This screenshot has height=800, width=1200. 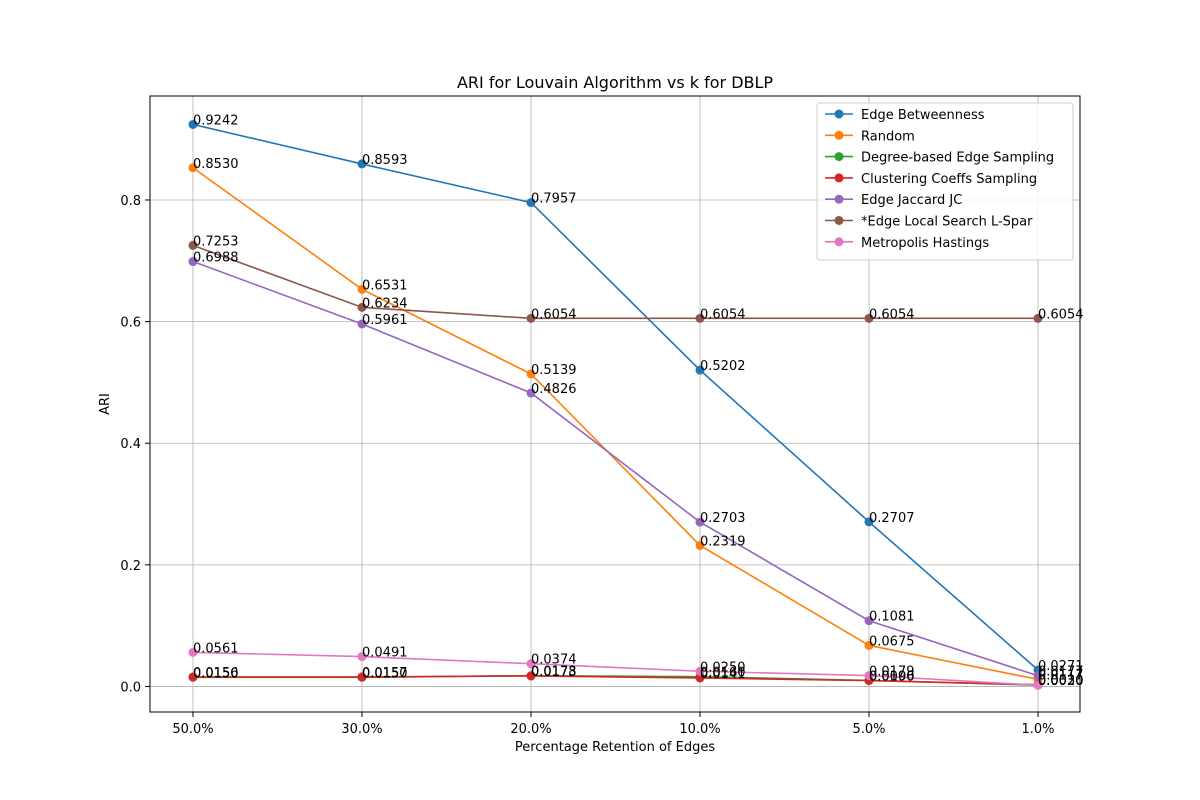 What do you see at coordinates (949, 179) in the screenshot?
I see `legend-label: Clustering Coeffs Sampling` at bounding box center [949, 179].